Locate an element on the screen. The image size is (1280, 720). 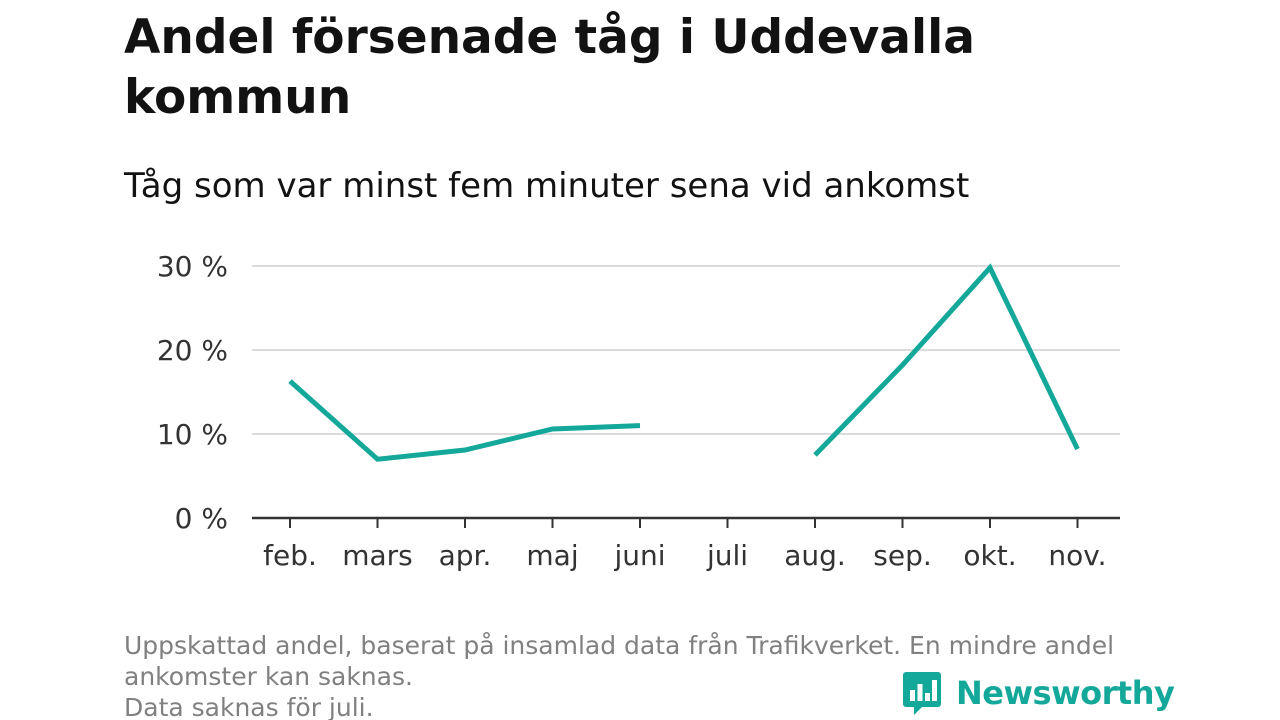
x-tick-label: juli is located at coordinates (727, 555).